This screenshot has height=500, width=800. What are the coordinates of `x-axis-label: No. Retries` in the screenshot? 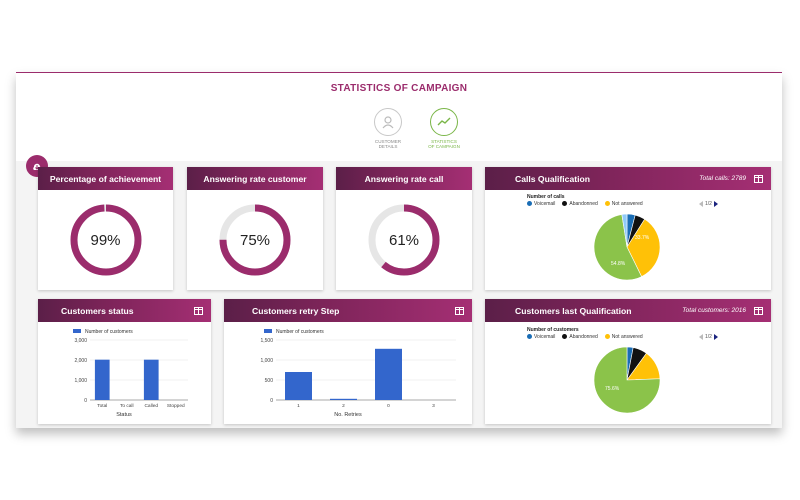 It's located at (348, 415).